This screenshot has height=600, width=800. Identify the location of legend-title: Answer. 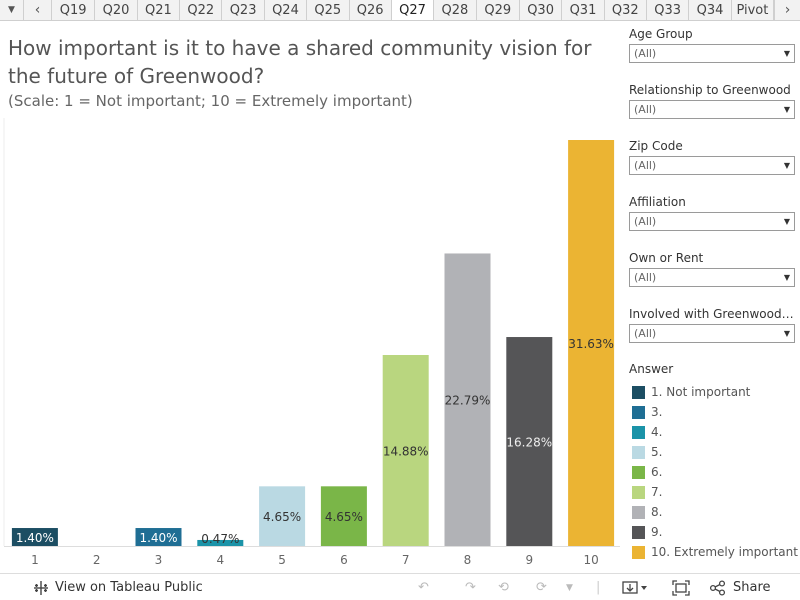
(651, 369).